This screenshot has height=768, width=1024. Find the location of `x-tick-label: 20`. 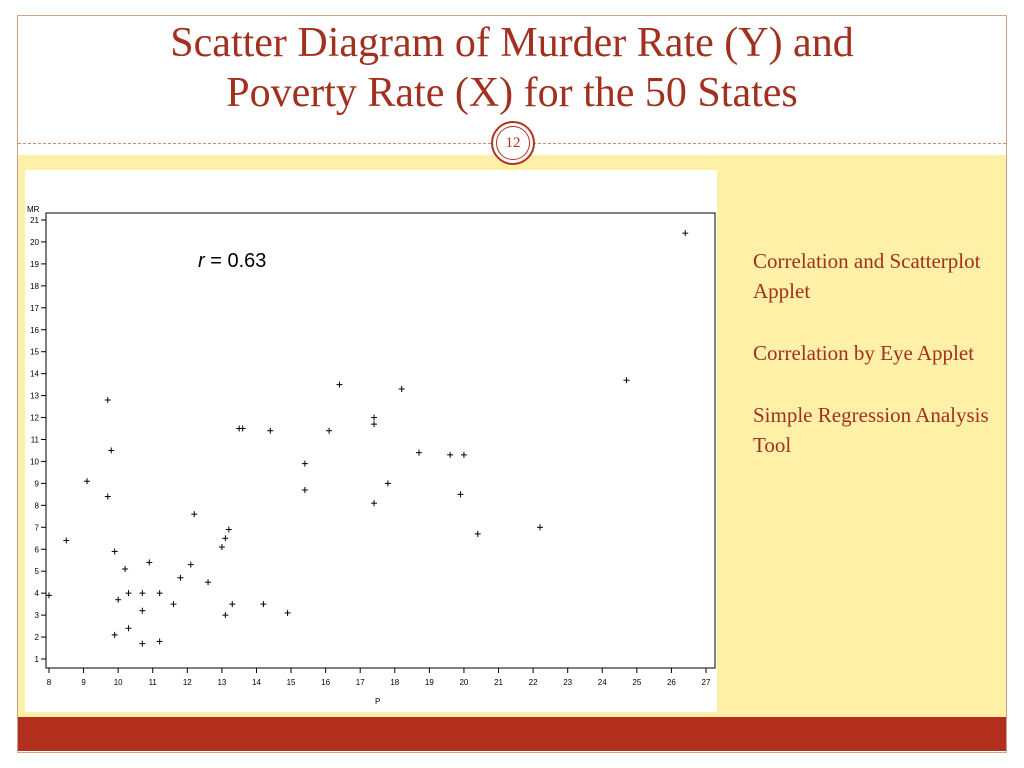

x-tick-label: 20 is located at coordinates (463, 682).